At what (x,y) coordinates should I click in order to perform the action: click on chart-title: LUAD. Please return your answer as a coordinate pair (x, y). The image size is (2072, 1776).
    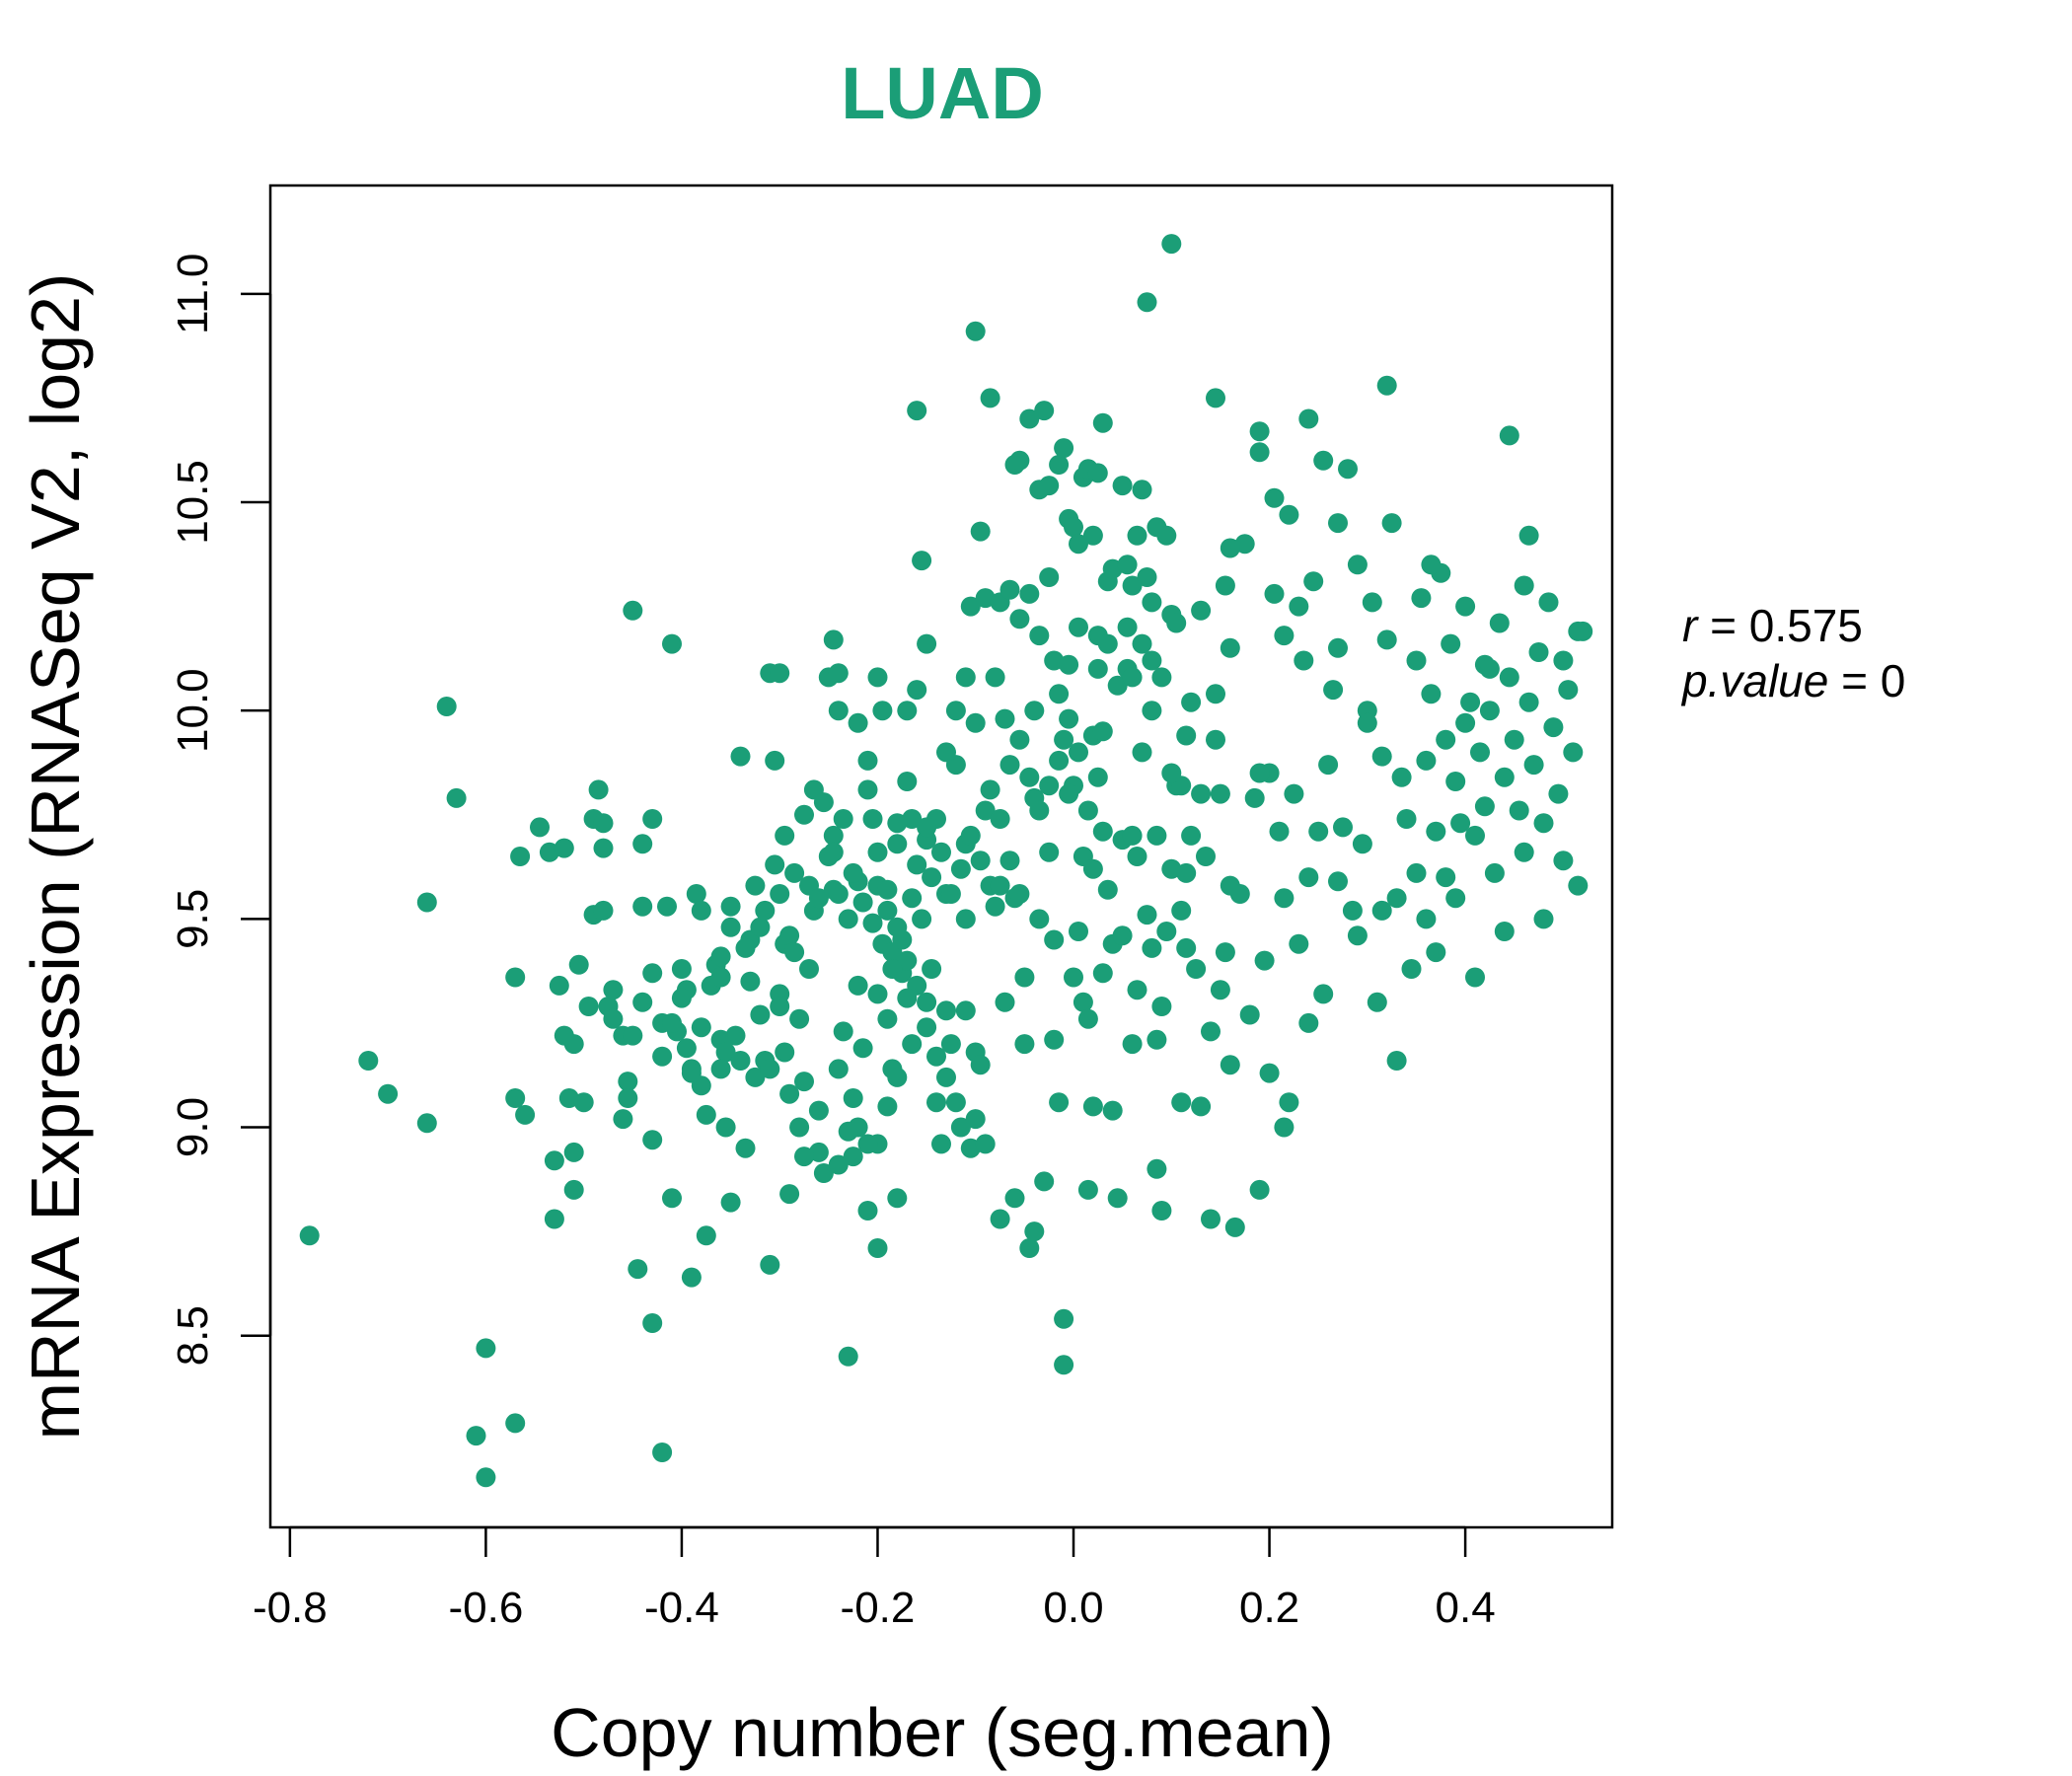
    Looking at the image, I should click on (943, 93).